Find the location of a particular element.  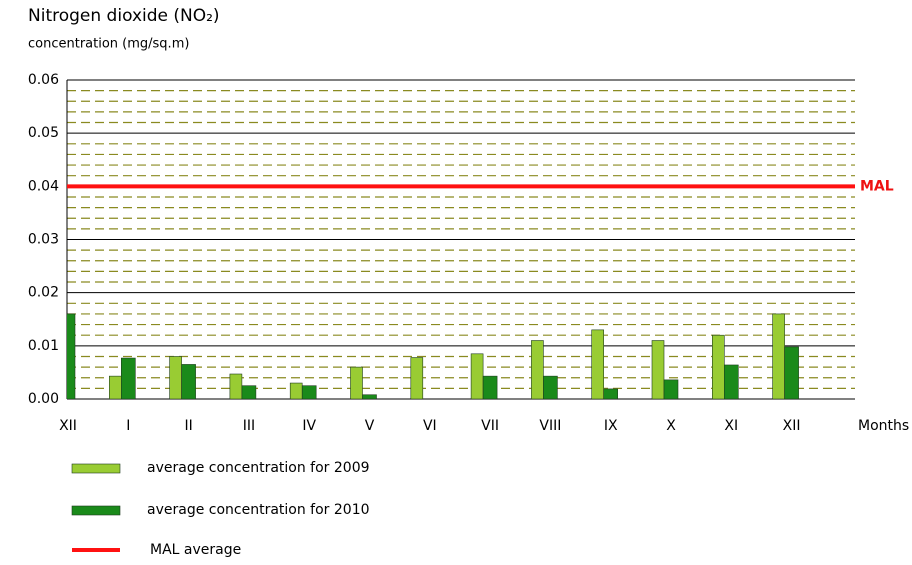

y-tick-label: 0.02 is located at coordinates (43, 293).